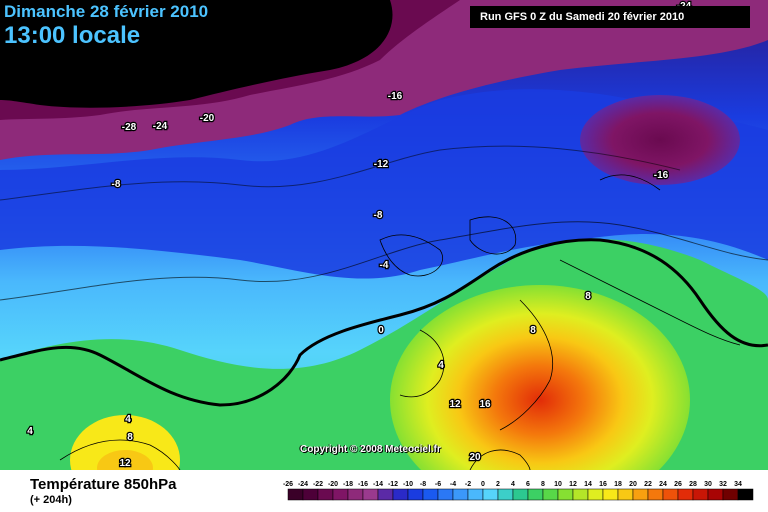 This screenshot has height=512, width=768. I want to click on contour-label: -28, so click(129, 127).